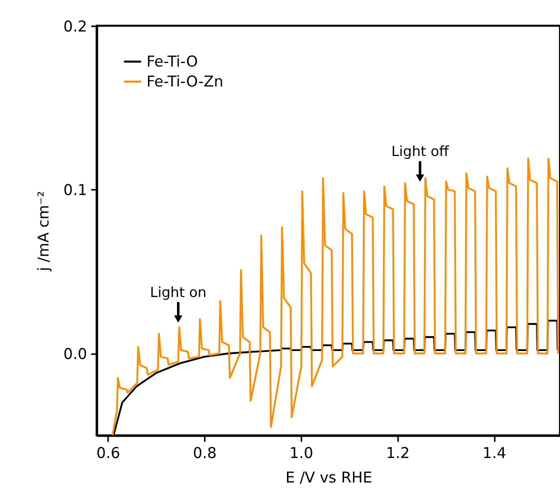  Describe the element at coordinates (204, 453) in the screenshot. I see `x-tick-label: 0.8` at that location.